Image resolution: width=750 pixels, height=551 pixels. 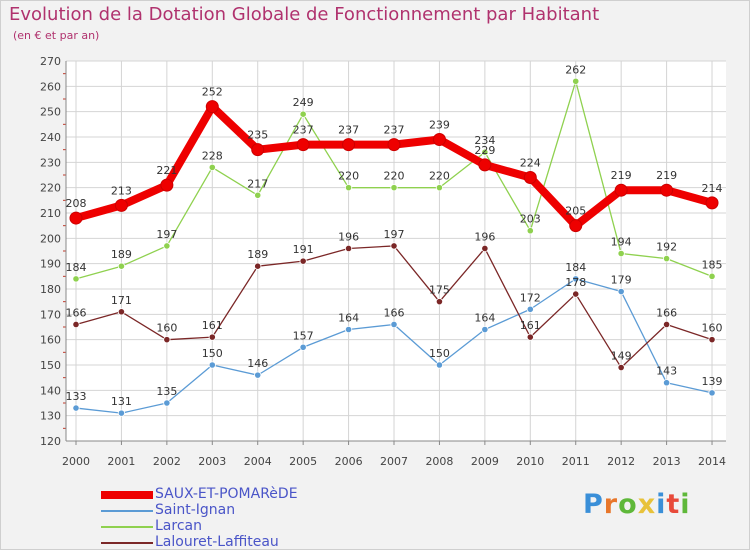 I want to click on data-label: 131, so click(x=121, y=401).